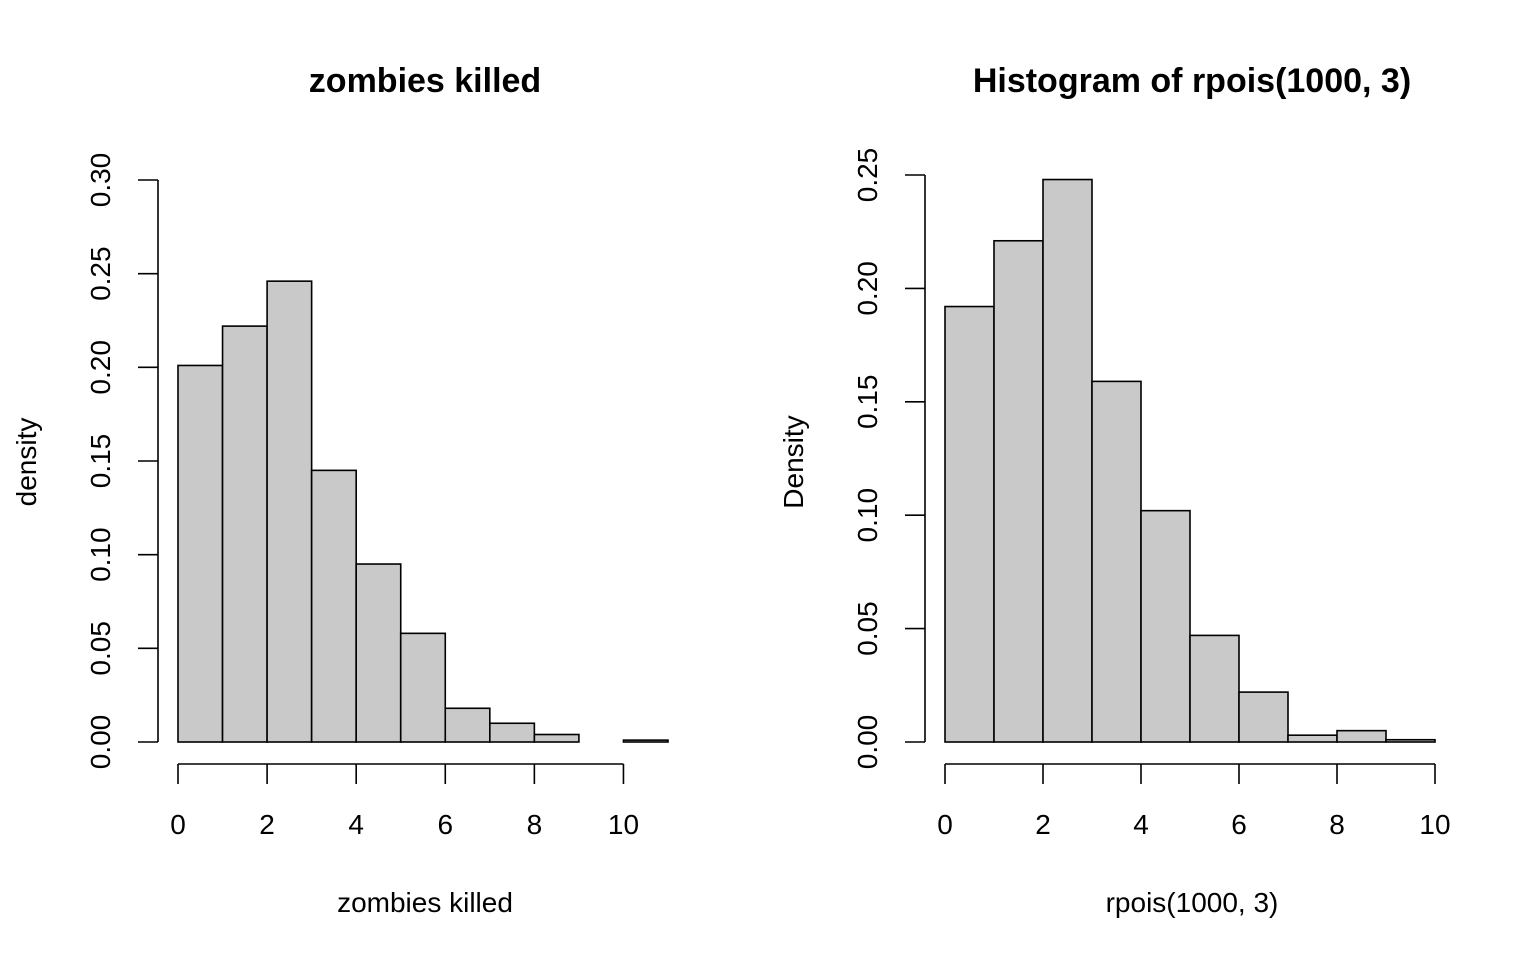 The width and height of the screenshot is (1536, 960). Describe the element at coordinates (425, 81) in the screenshot. I see `chart-title: zombies killed` at that location.